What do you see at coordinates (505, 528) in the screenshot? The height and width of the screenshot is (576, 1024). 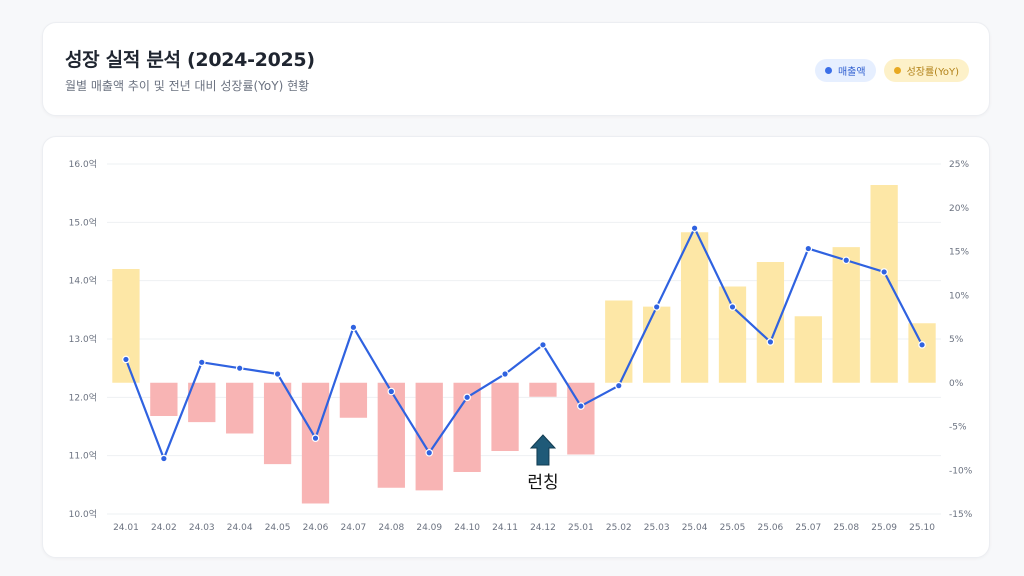 I see `x-tick-label: 24.11` at bounding box center [505, 528].